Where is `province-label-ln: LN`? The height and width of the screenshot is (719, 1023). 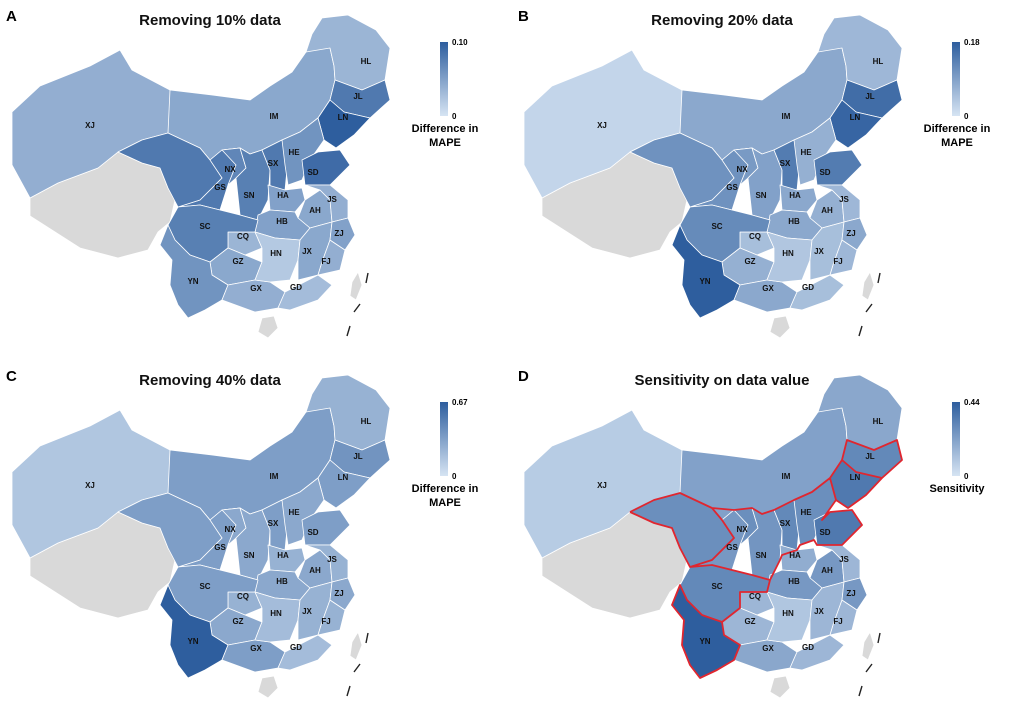
province-label-ln: LN is located at coordinates (855, 477).